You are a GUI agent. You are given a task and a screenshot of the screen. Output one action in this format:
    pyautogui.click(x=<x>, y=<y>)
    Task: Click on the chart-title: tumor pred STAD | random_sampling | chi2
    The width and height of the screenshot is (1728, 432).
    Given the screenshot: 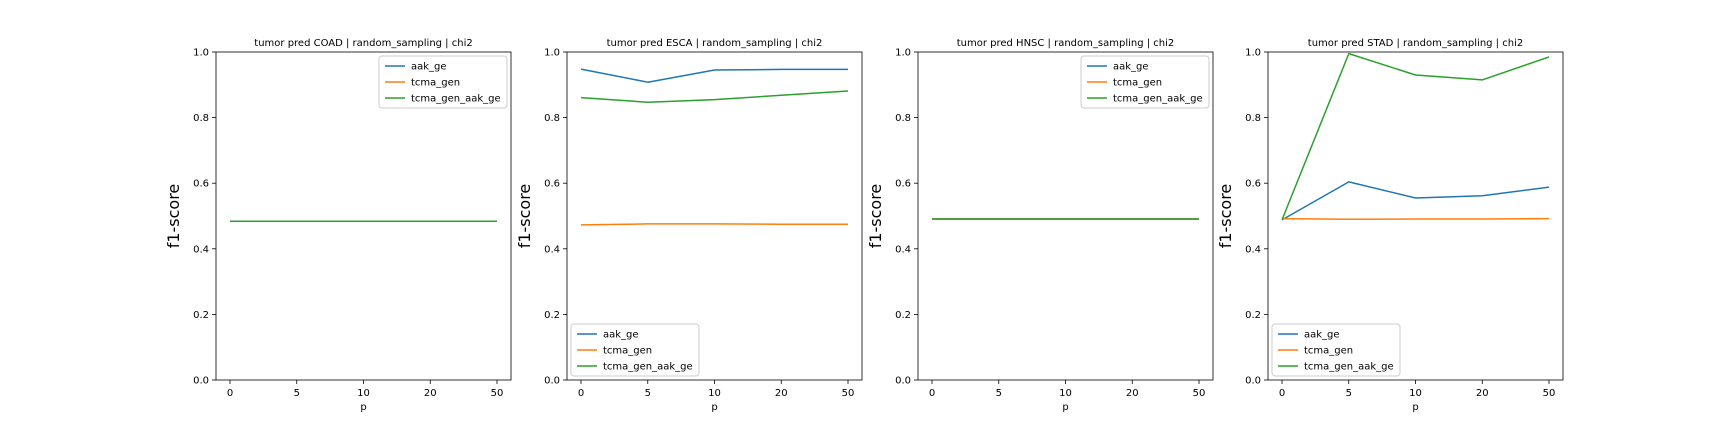 What is the action you would take?
    pyautogui.click(x=1415, y=43)
    